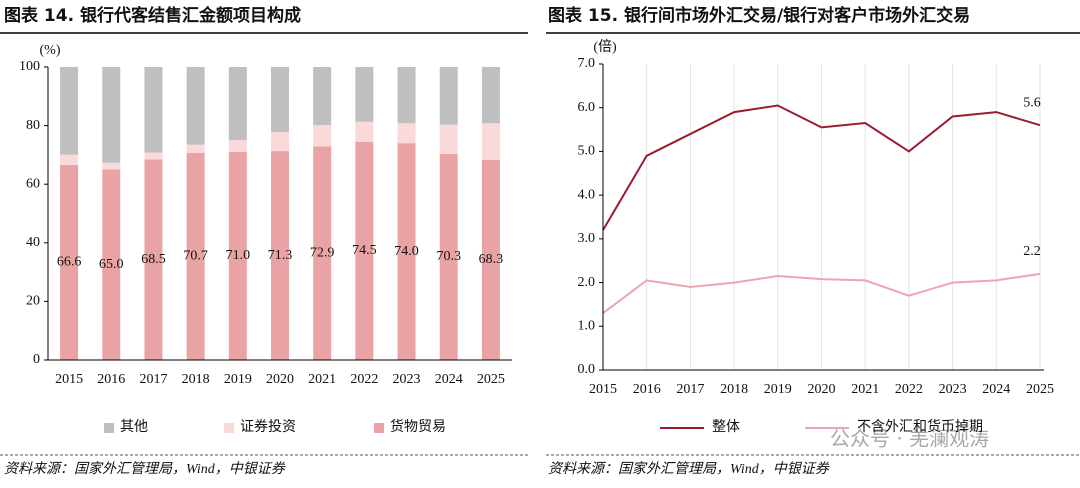 The width and height of the screenshot is (1080, 488). I want to click on y-tick-label: 5.0, so click(587, 151).